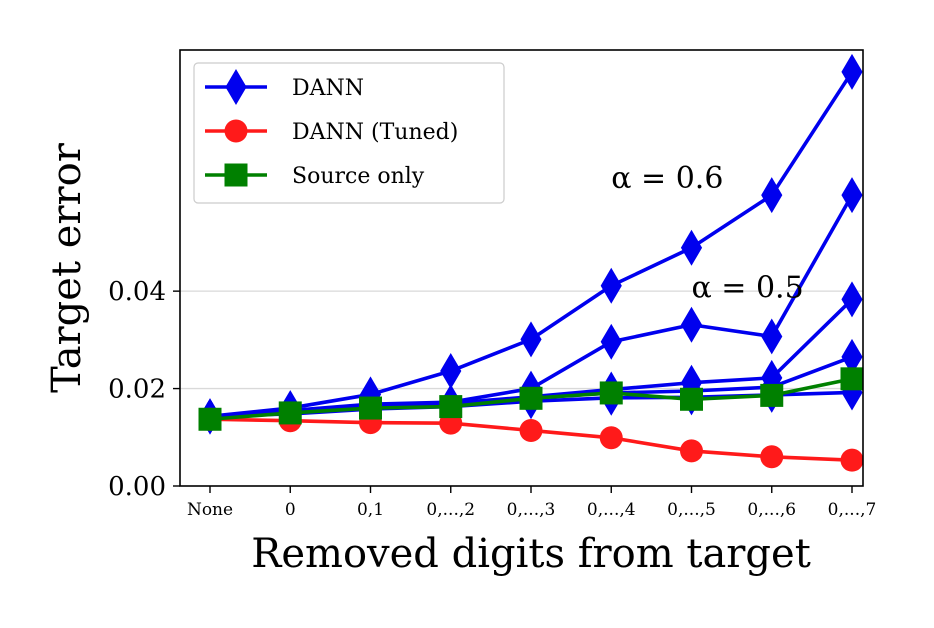 Image resolution: width=934 pixels, height=628 pixels. I want to click on legend-box, so click(349, 133).